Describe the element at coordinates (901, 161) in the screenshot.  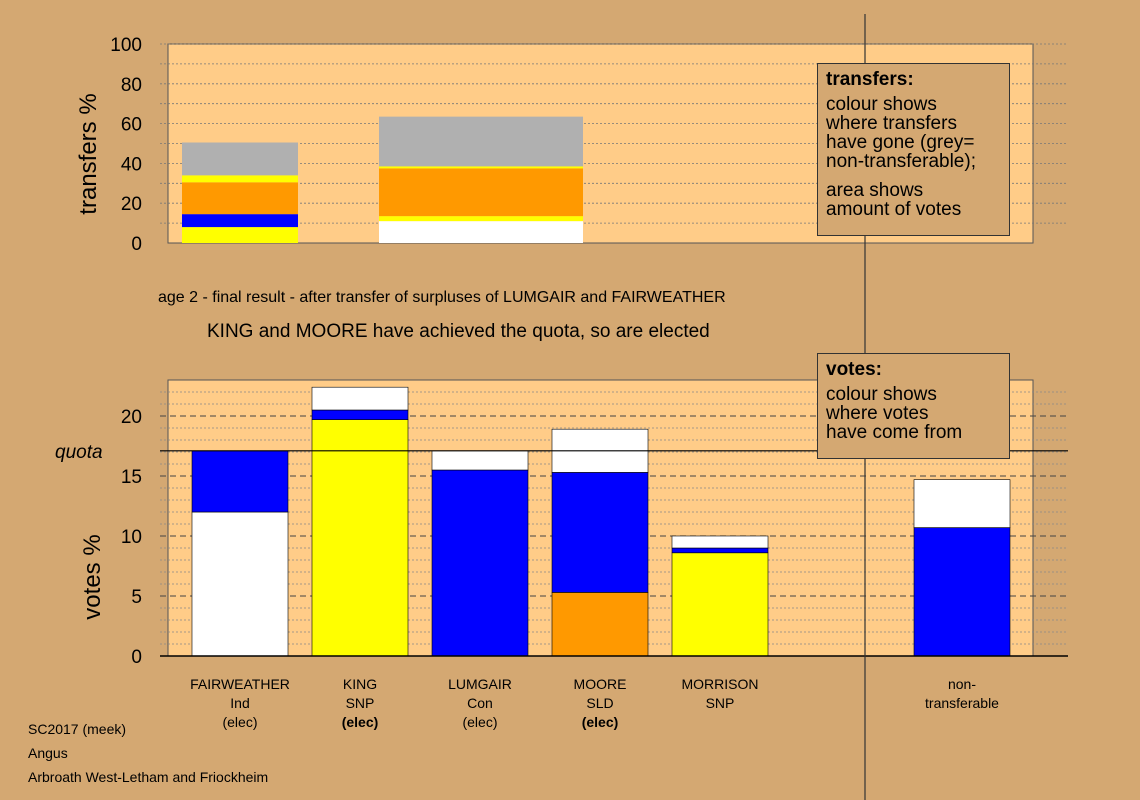
I see `transfers-legend-line: non-transferable);` at that location.